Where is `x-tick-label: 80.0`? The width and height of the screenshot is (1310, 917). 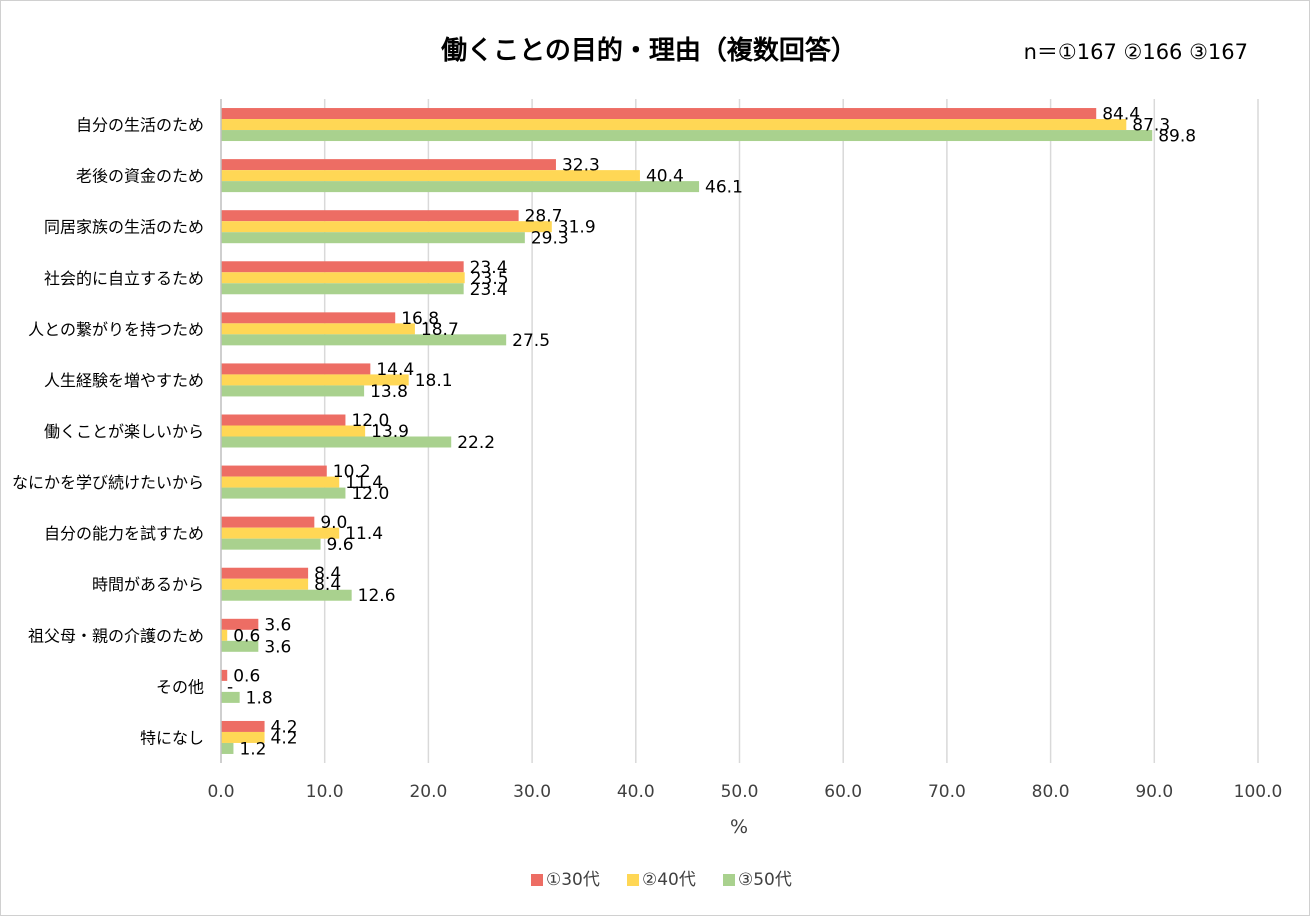
x-tick-label: 80.0 is located at coordinates (1051, 792).